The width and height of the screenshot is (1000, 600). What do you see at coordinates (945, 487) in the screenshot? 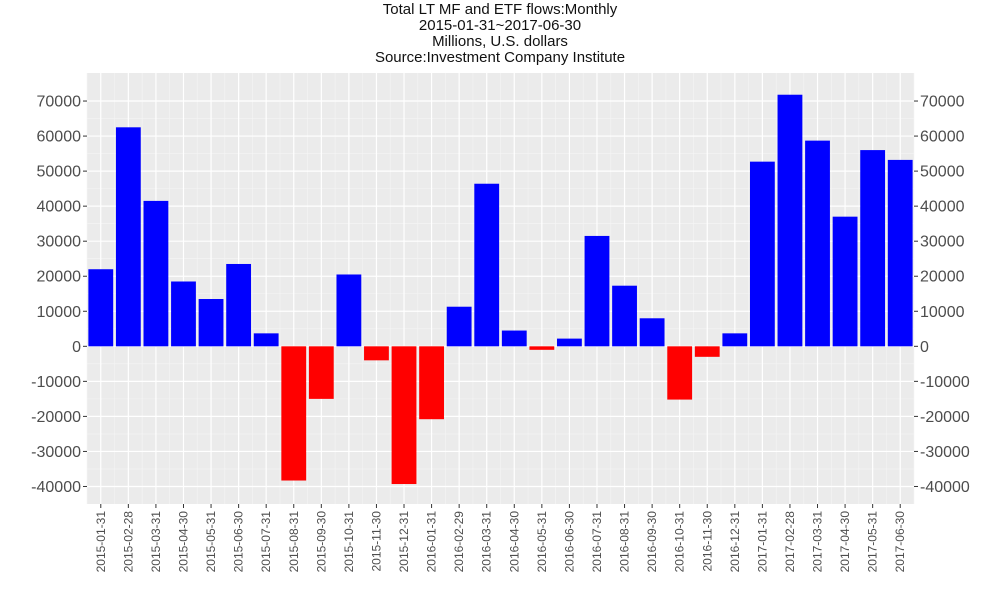
I see `y-tick-label-right: -40000` at bounding box center [945, 487].